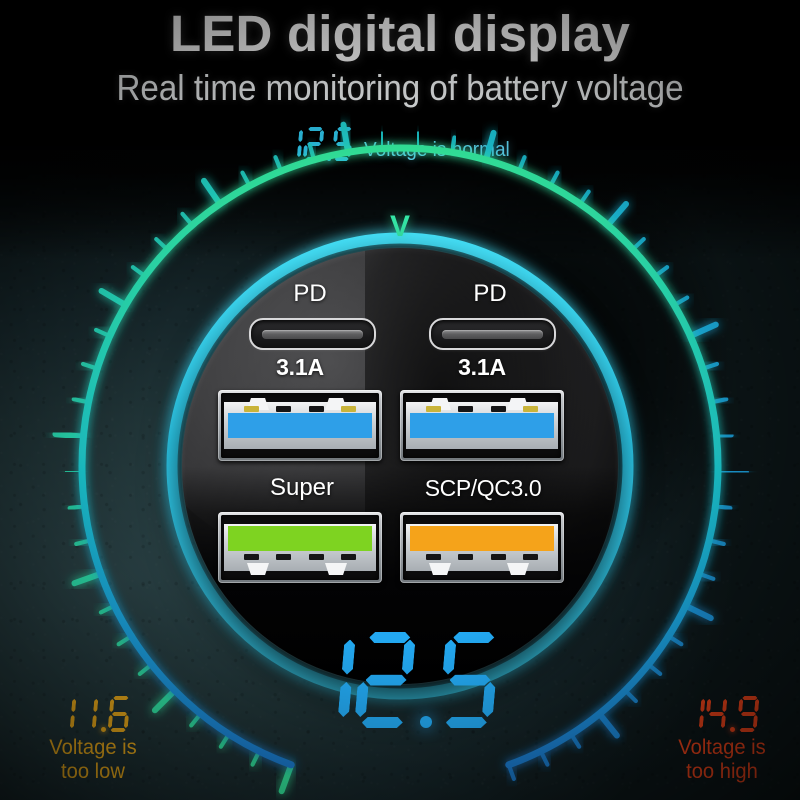 The image size is (800, 800). Describe the element at coordinates (490, 293) in the screenshot. I see `port-label-pd-right: PD` at that location.